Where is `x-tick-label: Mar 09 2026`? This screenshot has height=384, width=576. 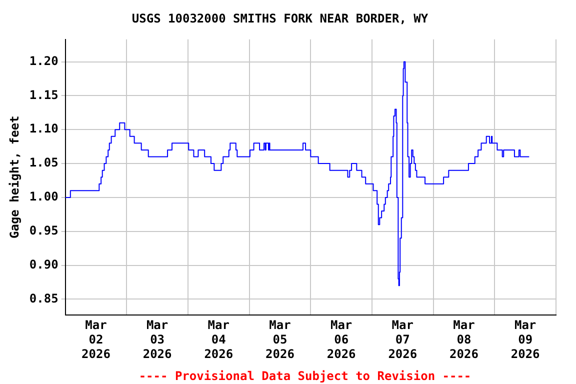
x-tick-label: Mar 09 2026 is located at coordinates (525, 339).